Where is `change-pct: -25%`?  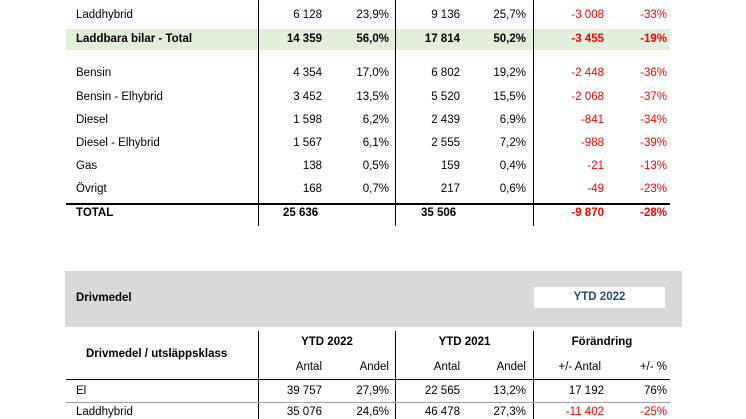 change-pct: -25% is located at coordinates (653, 412).